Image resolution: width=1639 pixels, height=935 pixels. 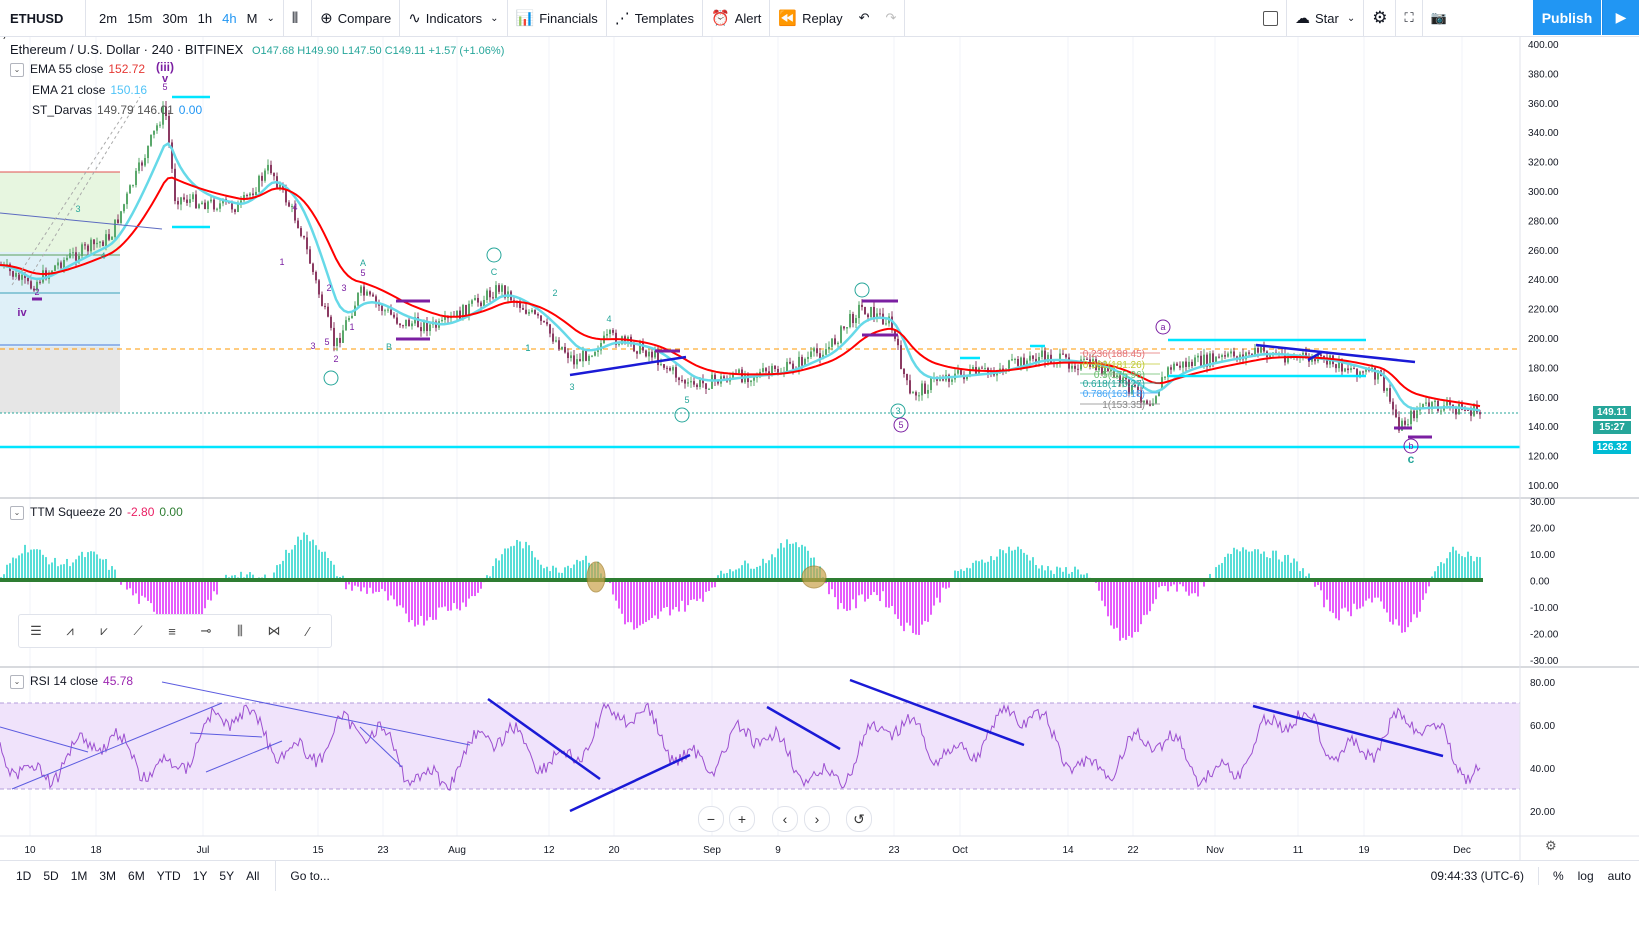 What do you see at coordinates (240, 630) in the screenshot?
I see `gann-fan-icon: ⫼` at bounding box center [240, 630].